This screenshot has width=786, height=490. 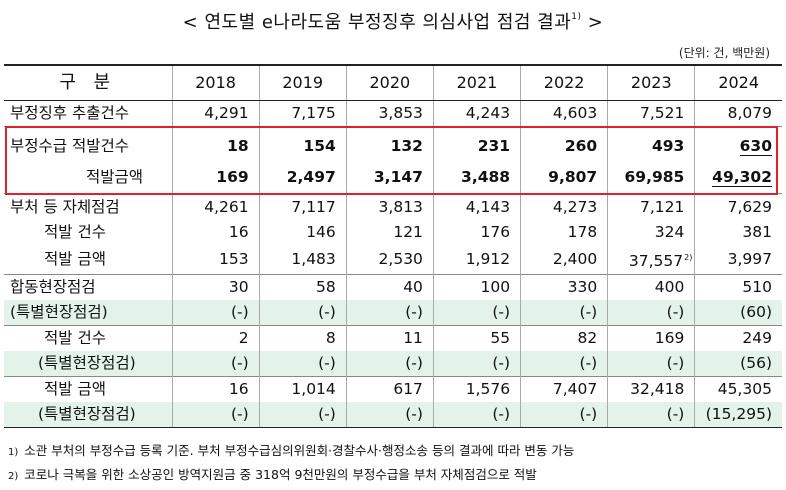 I want to click on cell: 4,261, so click(x=215, y=206).